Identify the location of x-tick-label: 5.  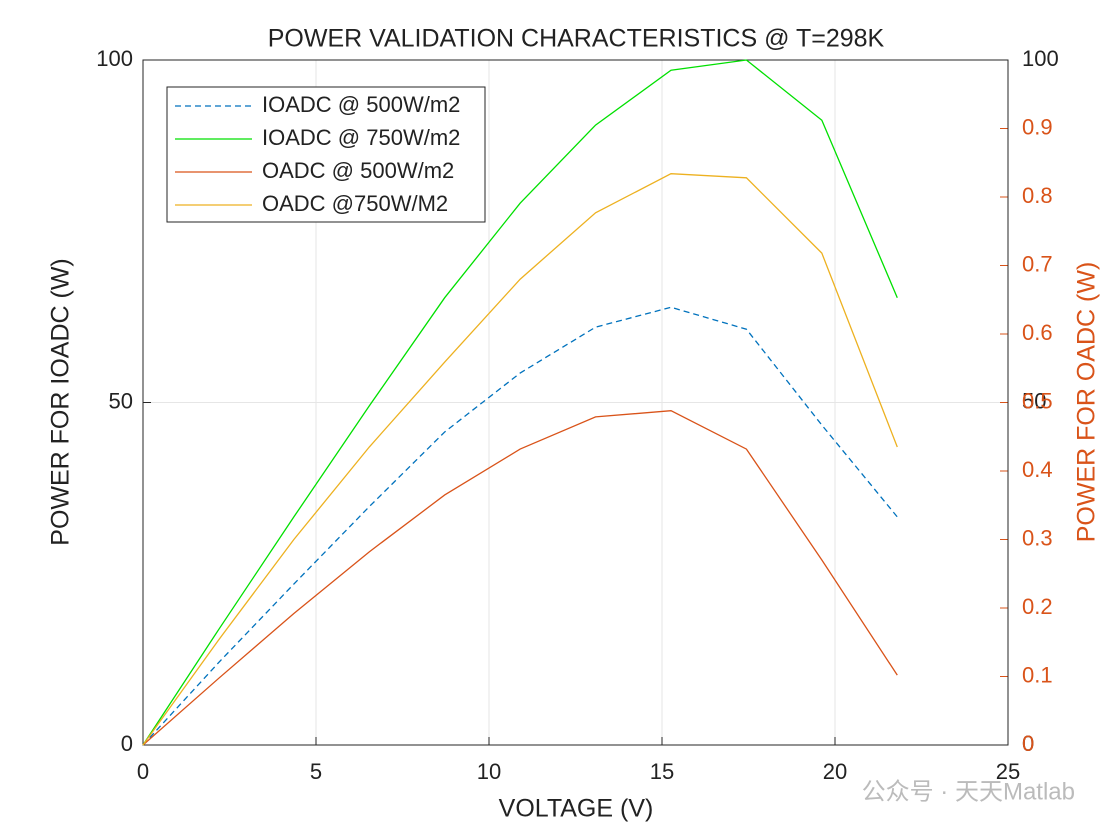
(316, 771).